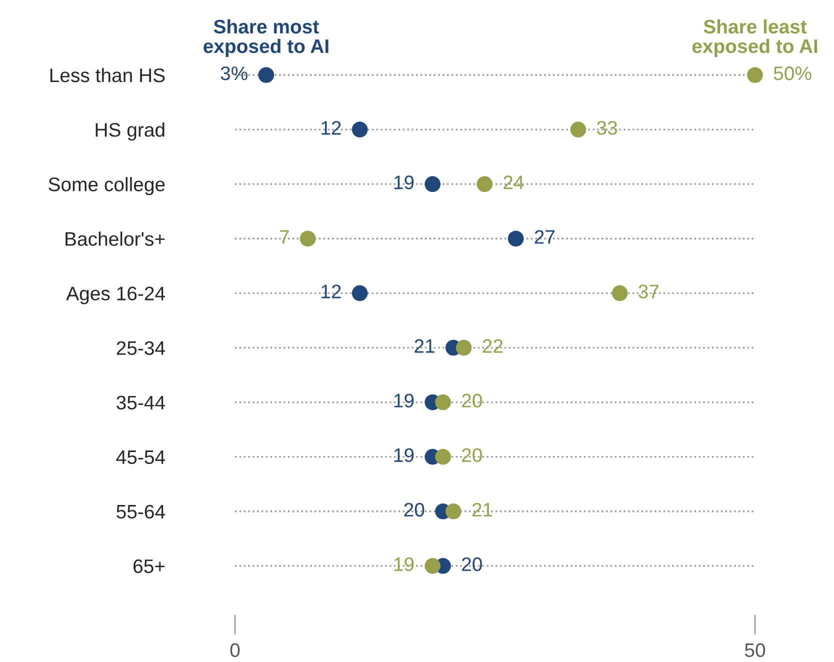 Image resolution: width=834 pixels, height=662 pixels. I want to click on series-label: Share least exposed to AI, so click(755, 38).